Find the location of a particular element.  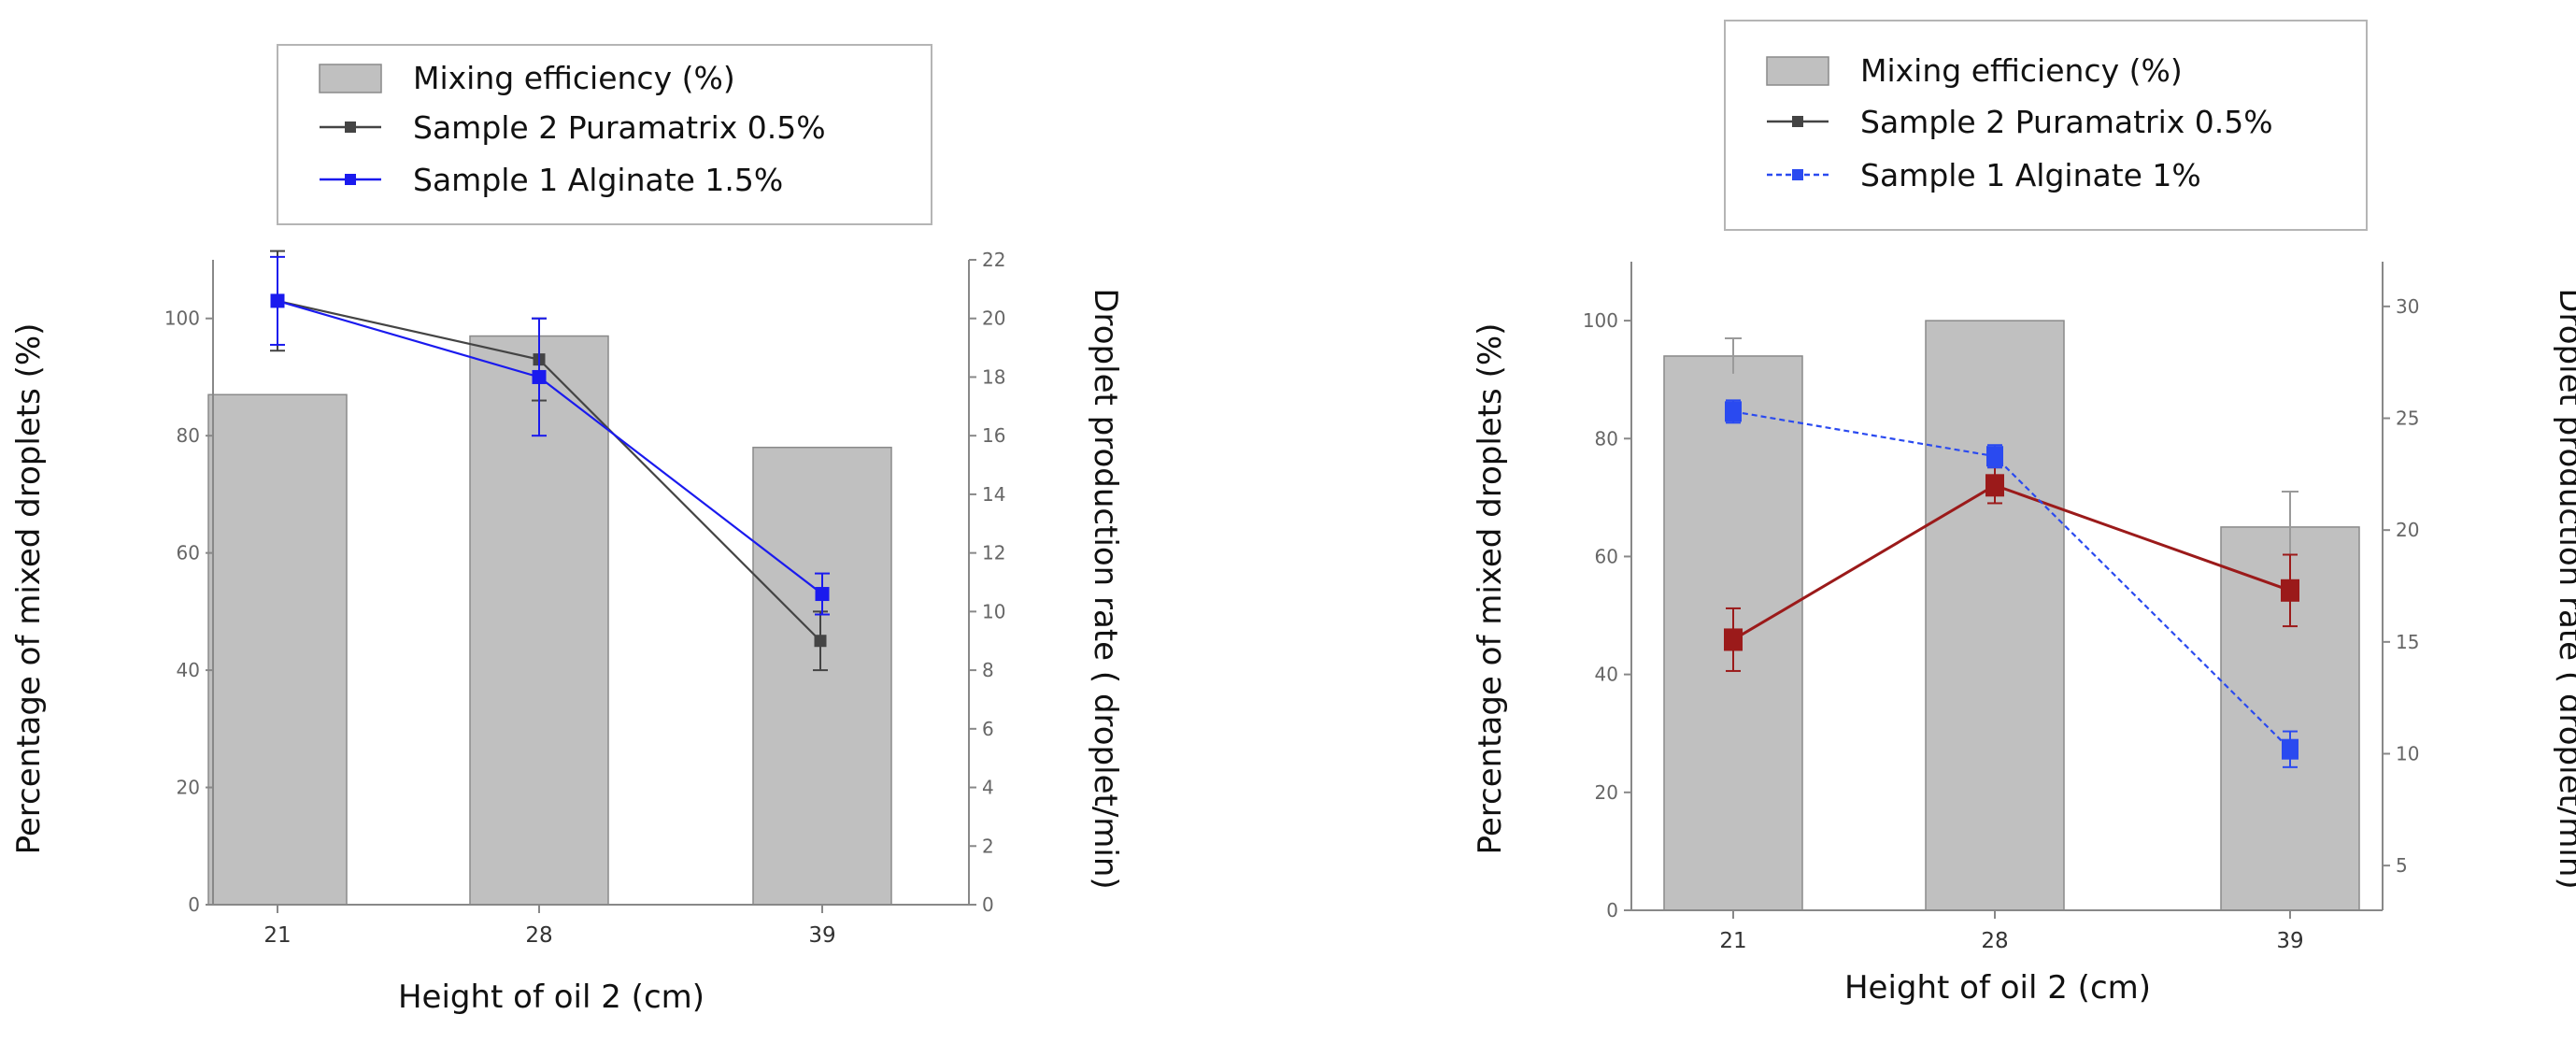

y2-tick-label: 12 is located at coordinates (994, 553).